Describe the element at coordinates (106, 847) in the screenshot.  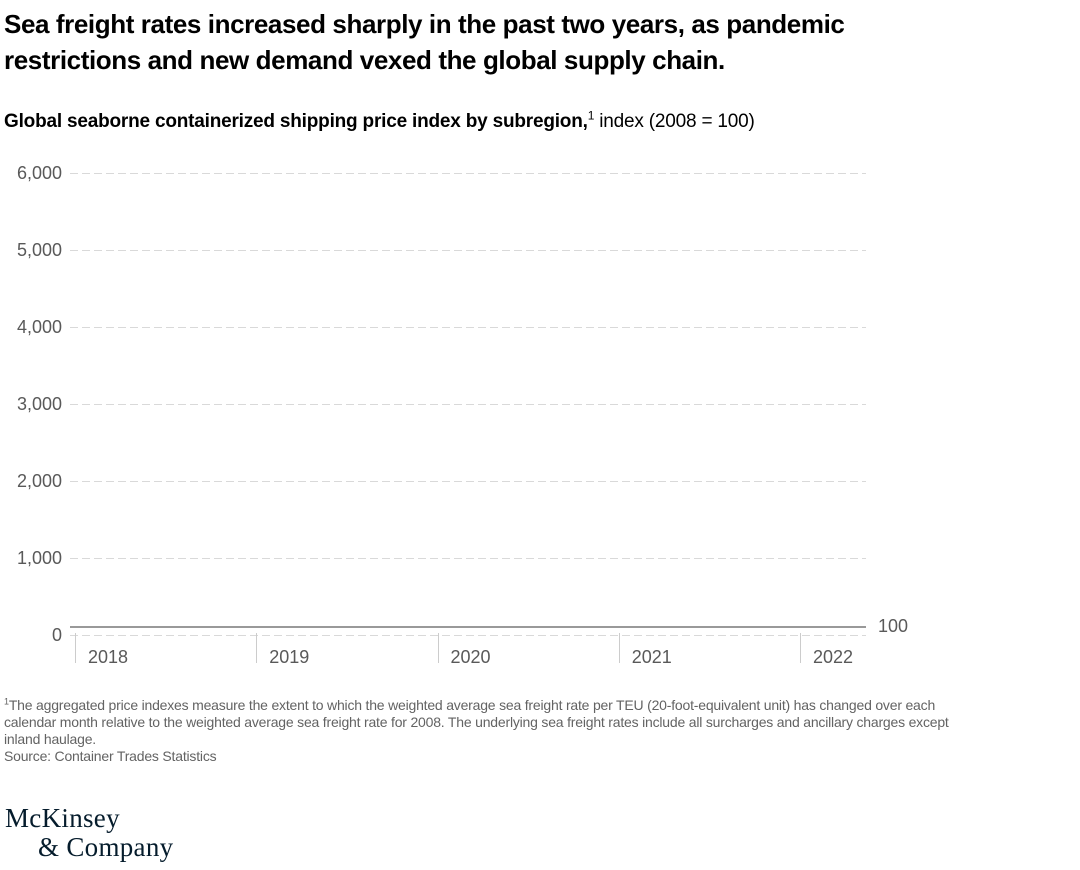
I see `logo-line-2: & Company` at that location.